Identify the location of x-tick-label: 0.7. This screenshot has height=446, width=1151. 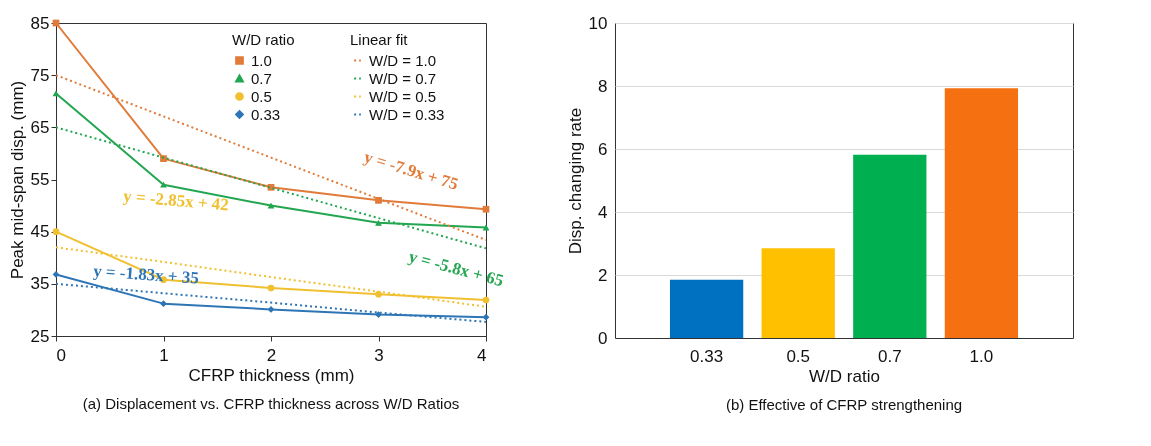
(889, 356).